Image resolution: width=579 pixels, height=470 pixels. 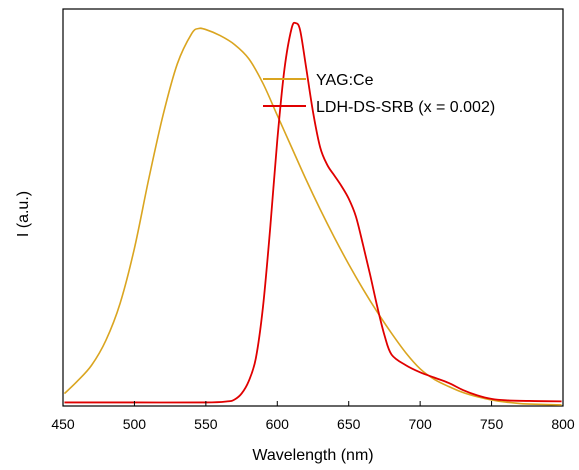 I want to click on x-tick-label: 600, so click(x=278, y=424).